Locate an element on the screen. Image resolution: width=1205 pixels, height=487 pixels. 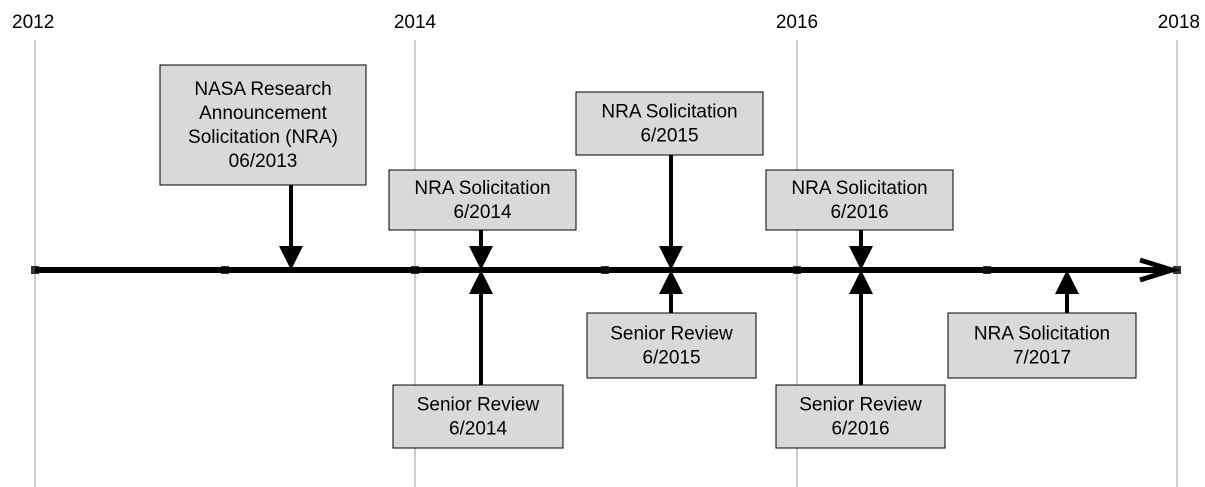
event-label: 06/2013 is located at coordinates (263, 161).